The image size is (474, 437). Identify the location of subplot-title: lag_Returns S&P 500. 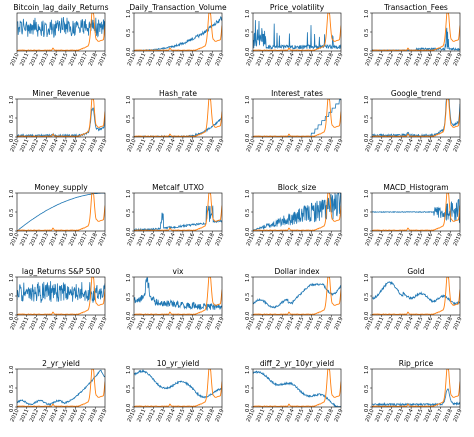
(61, 271).